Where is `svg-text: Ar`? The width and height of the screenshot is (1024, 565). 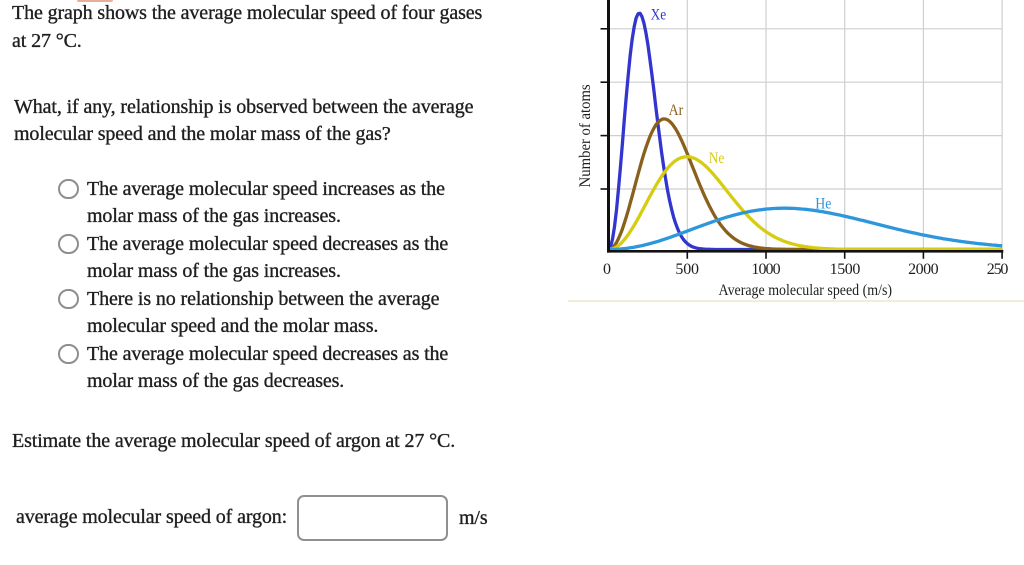
svg-text: Ar is located at coordinates (676, 110).